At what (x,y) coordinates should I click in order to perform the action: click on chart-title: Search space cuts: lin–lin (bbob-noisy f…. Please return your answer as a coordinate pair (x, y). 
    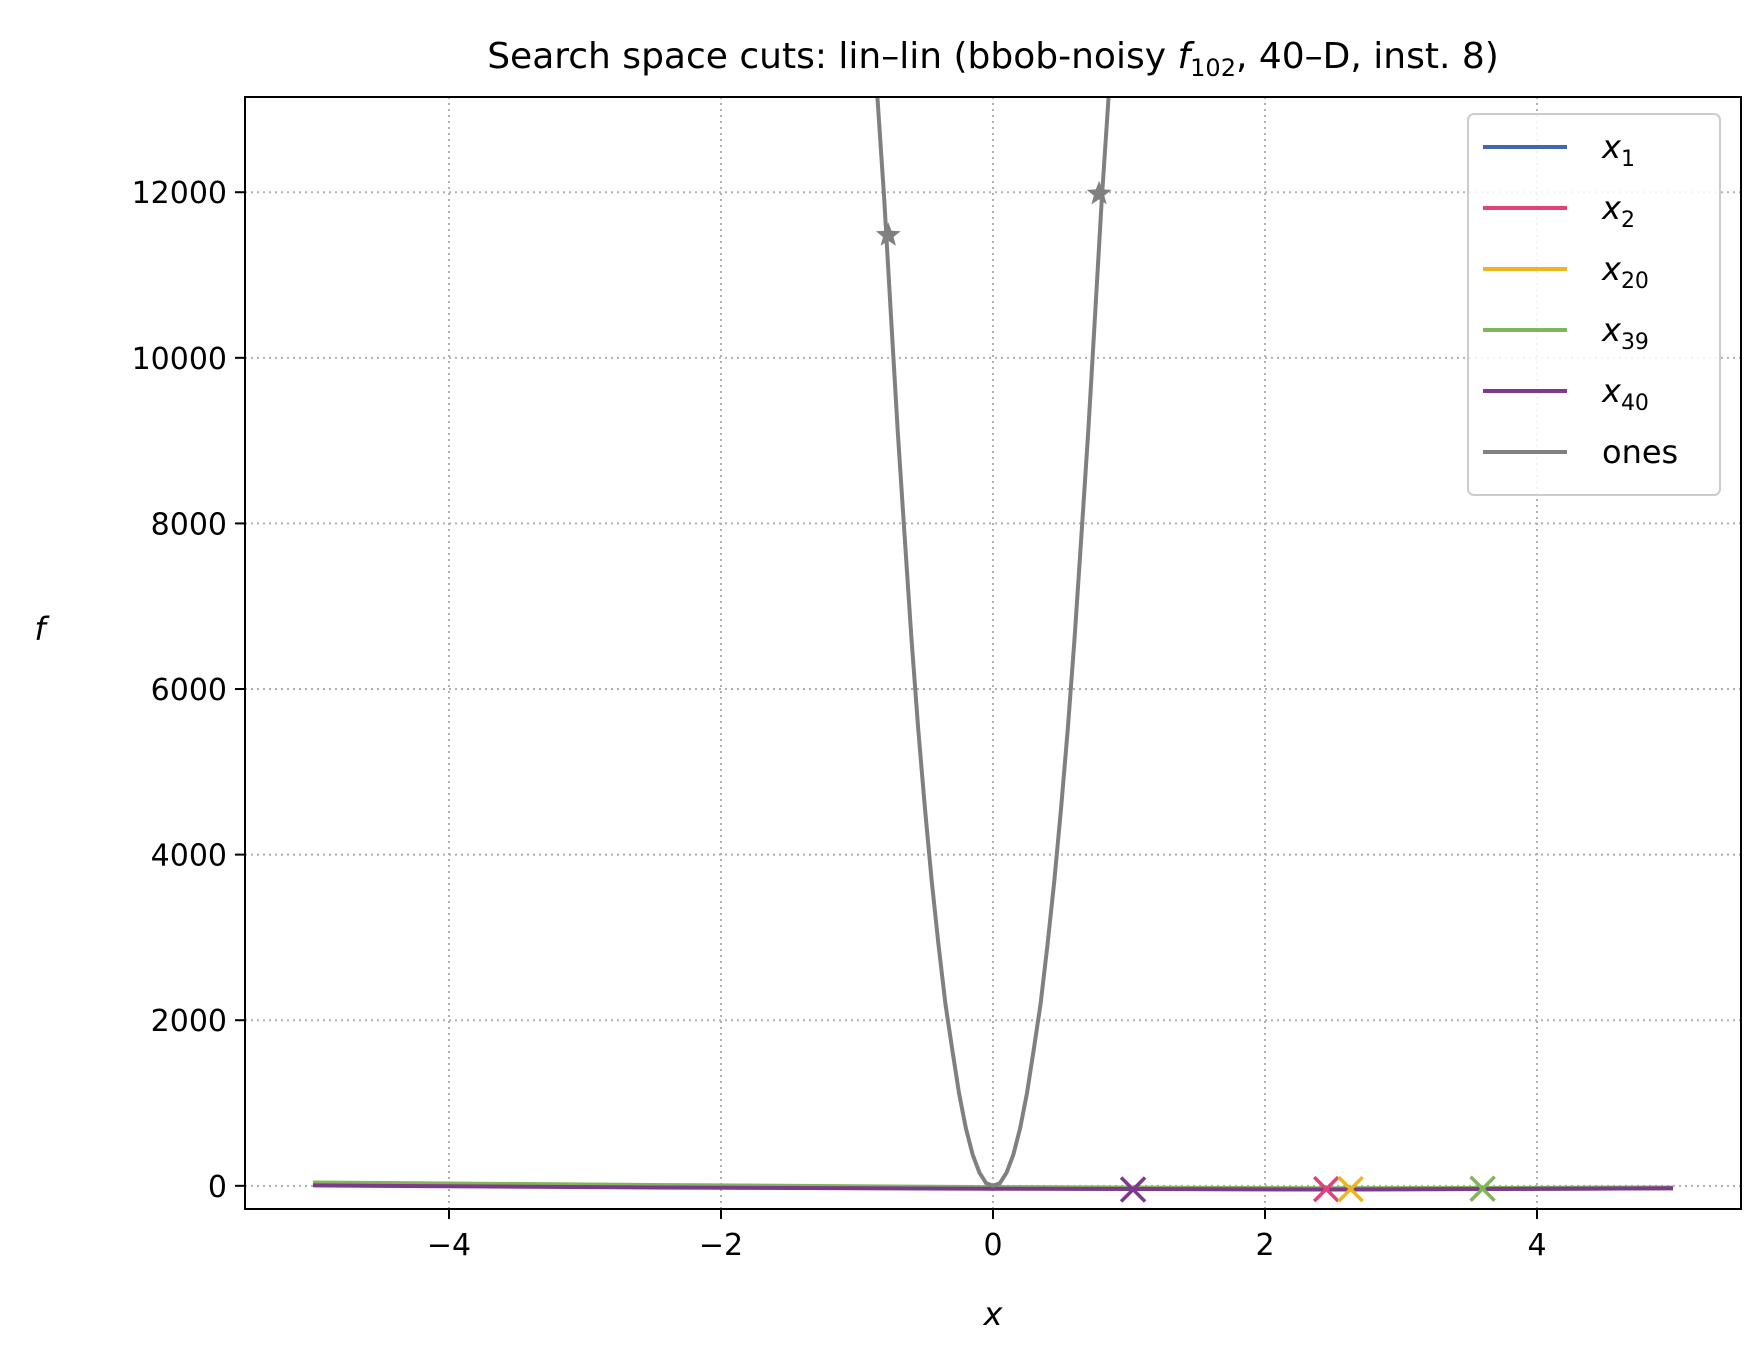
    Looking at the image, I should click on (993, 59).